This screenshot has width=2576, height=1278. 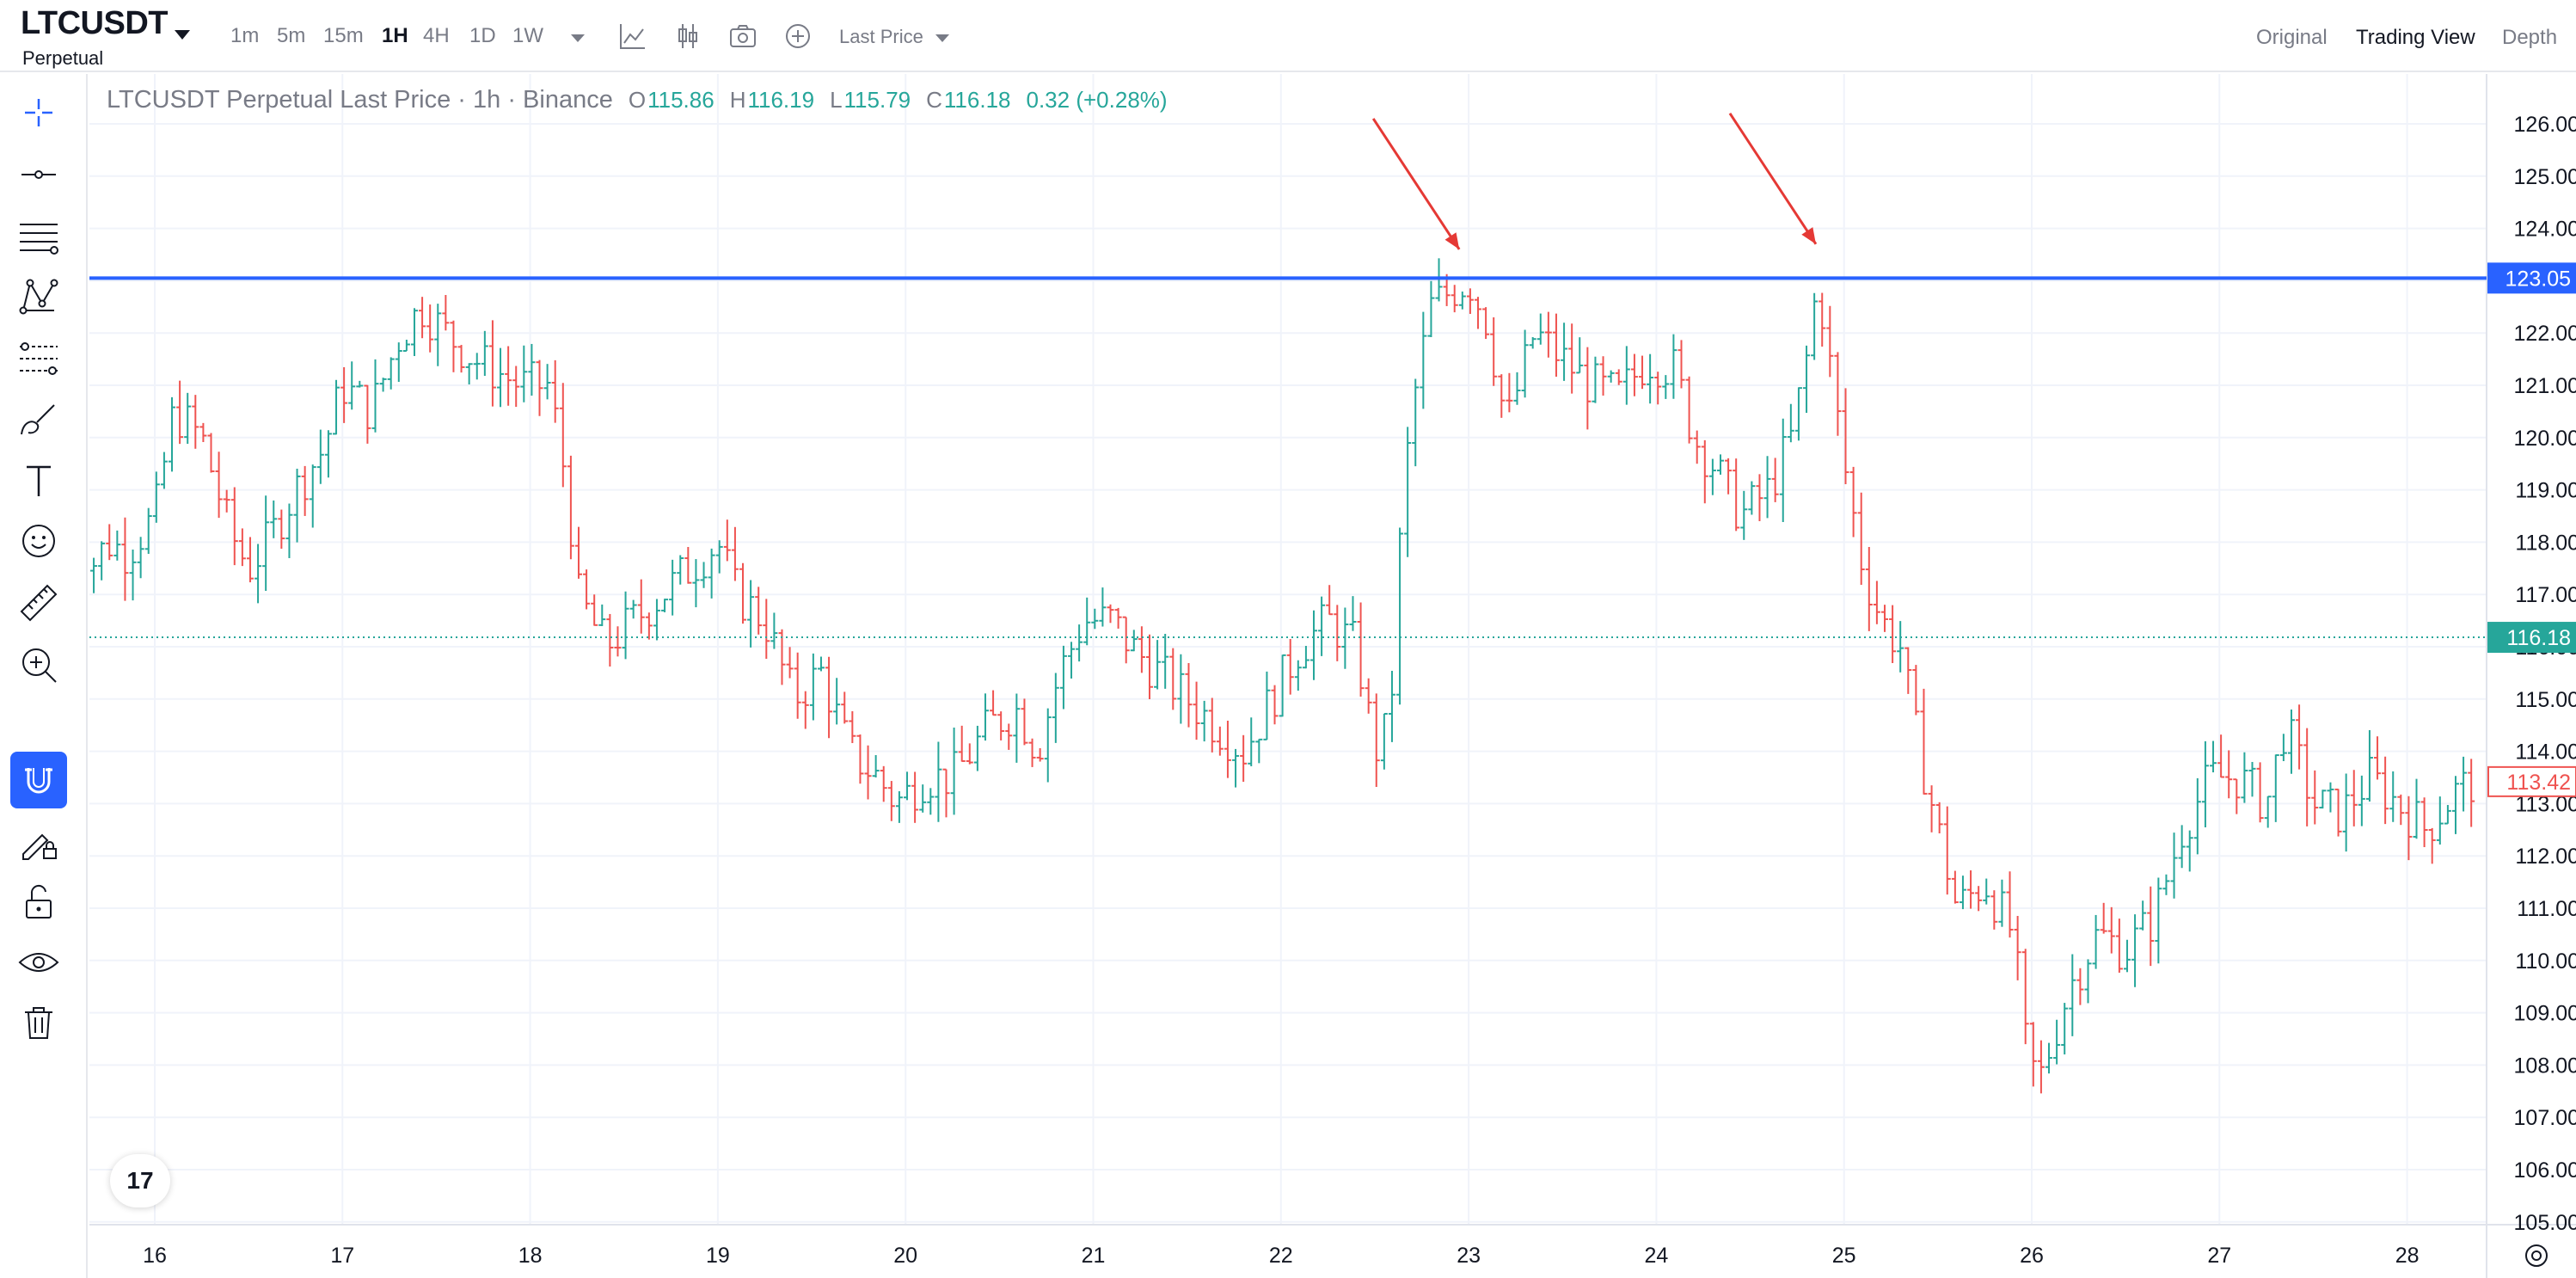 What do you see at coordinates (39, 239) in the screenshot?
I see `horizontal-lines-icon` at bounding box center [39, 239].